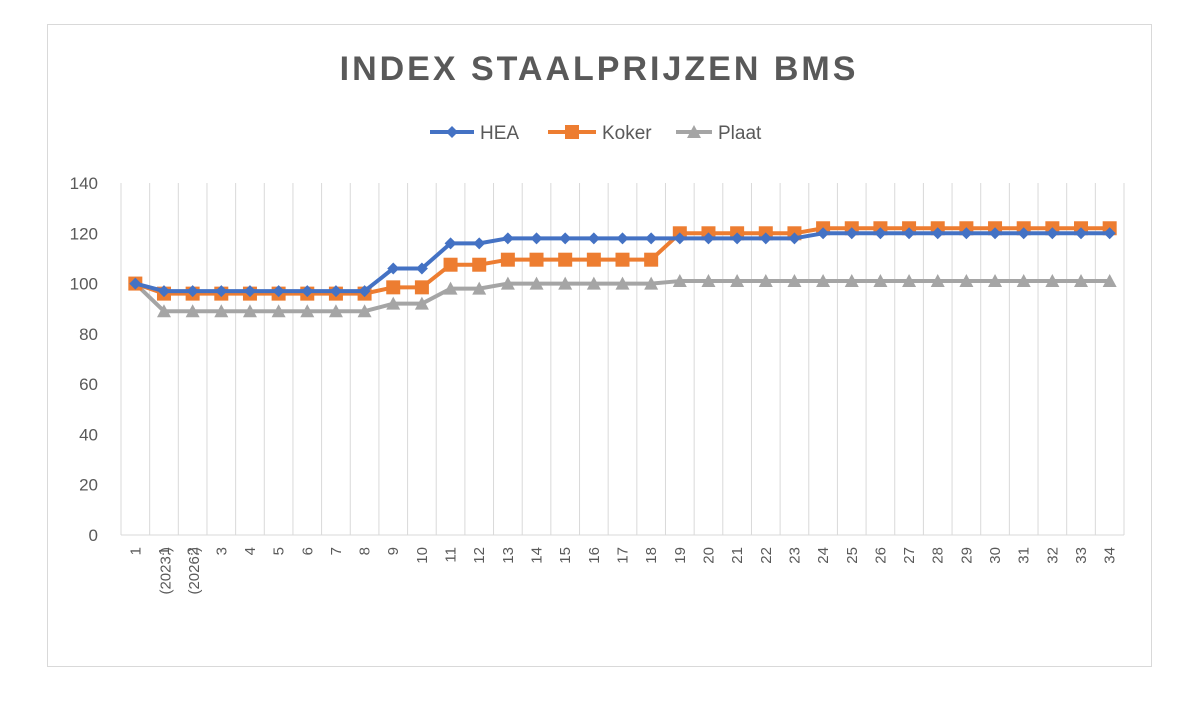 The width and height of the screenshot is (1200, 704). I want to click on x-tick-label: 26, so click(880, 555).